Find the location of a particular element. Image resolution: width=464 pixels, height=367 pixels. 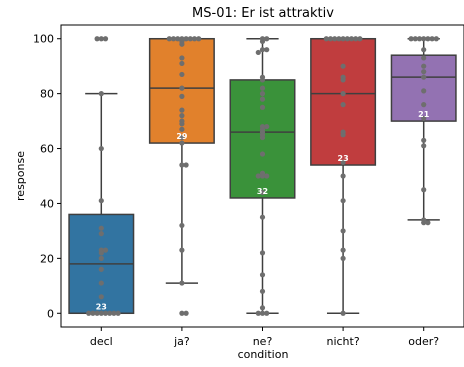

y-tick-label: 40 is located at coordinates (47, 203).